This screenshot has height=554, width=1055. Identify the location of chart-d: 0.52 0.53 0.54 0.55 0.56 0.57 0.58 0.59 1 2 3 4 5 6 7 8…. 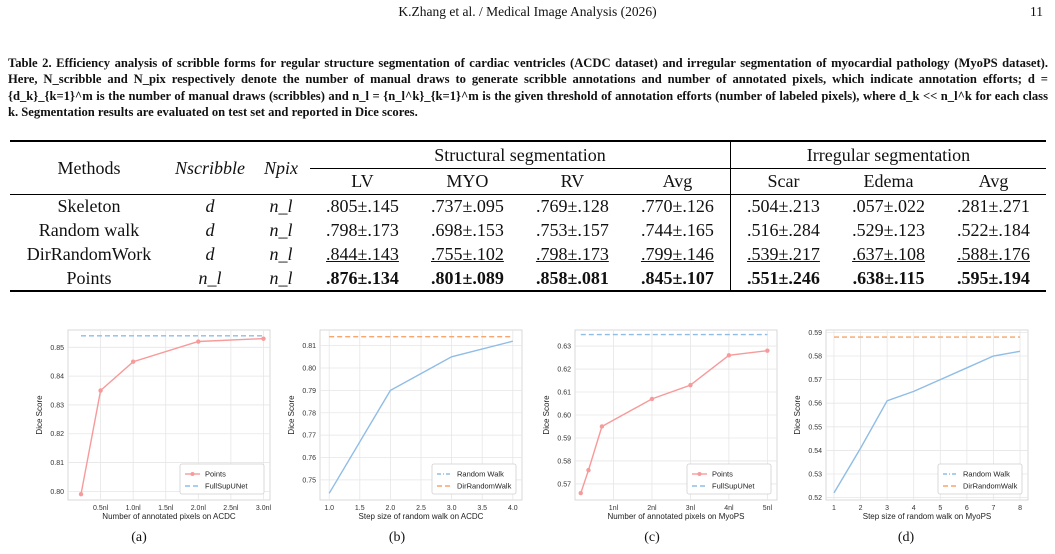
(912, 422).